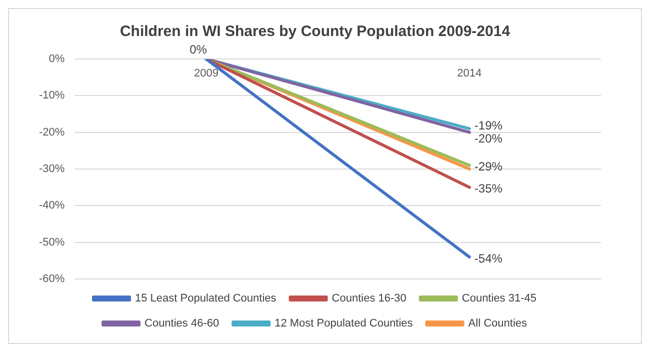 This screenshot has width=650, height=352. What do you see at coordinates (344, 324) in the screenshot?
I see `legend-label: 12 Most Populated Counties` at bounding box center [344, 324].